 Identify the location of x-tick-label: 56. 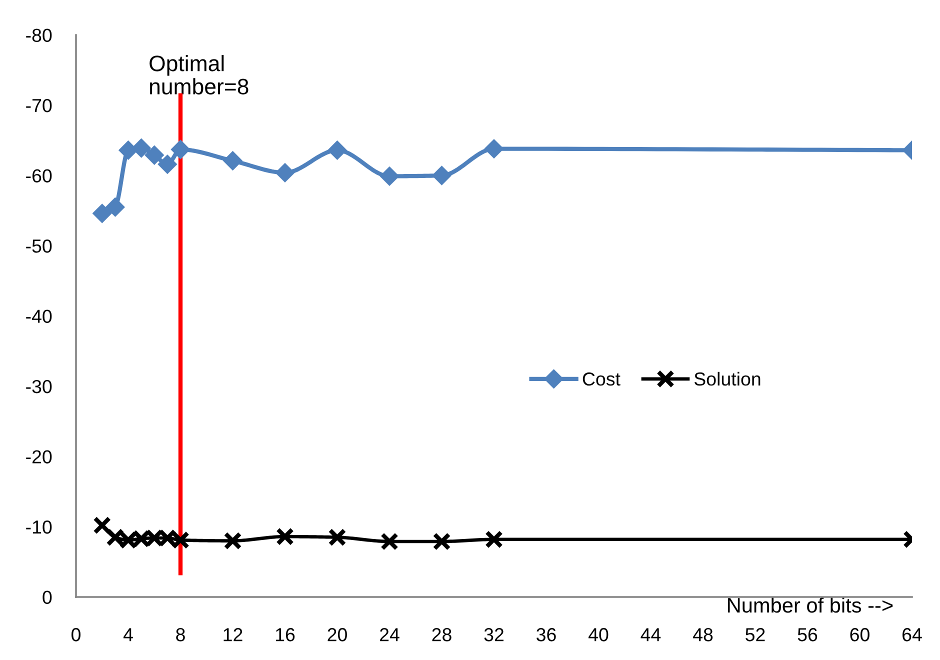
(808, 635).